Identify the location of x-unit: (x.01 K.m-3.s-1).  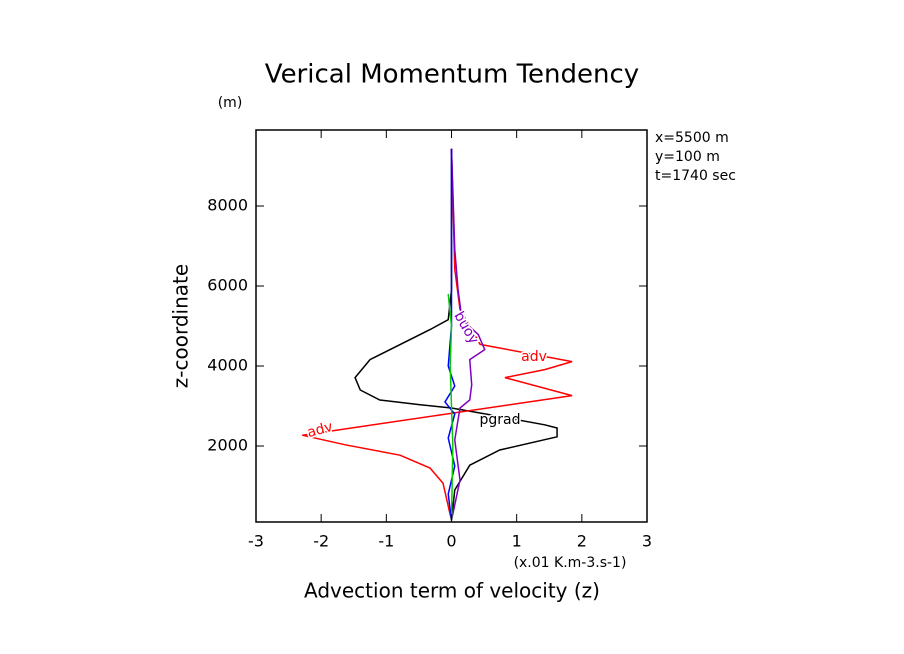
(570, 563).